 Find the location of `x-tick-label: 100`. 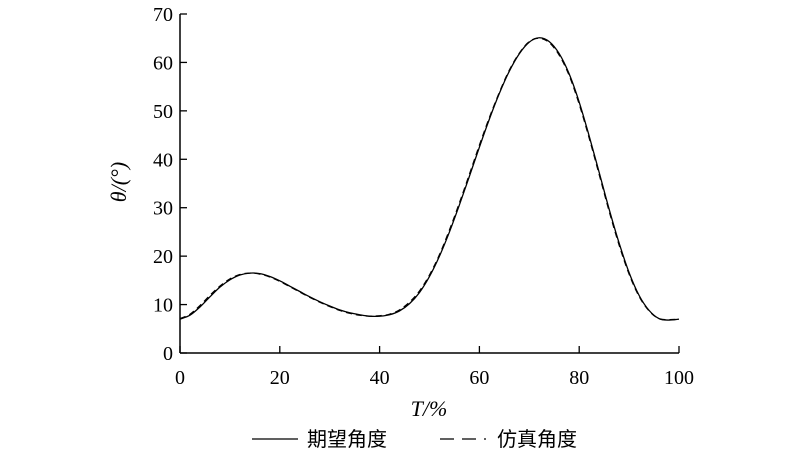

x-tick-label: 100 is located at coordinates (679, 378).